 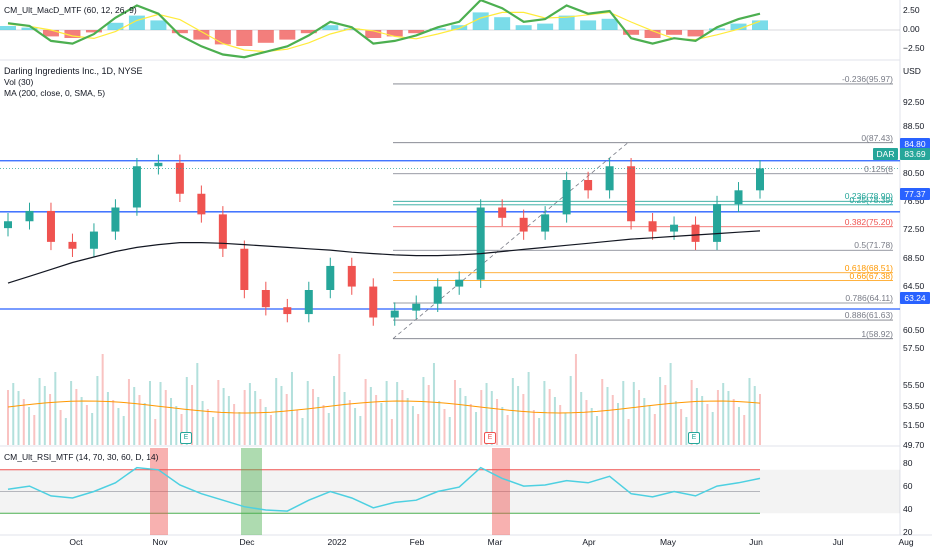 I want to click on x-axis-label: Aug, so click(x=906, y=542).